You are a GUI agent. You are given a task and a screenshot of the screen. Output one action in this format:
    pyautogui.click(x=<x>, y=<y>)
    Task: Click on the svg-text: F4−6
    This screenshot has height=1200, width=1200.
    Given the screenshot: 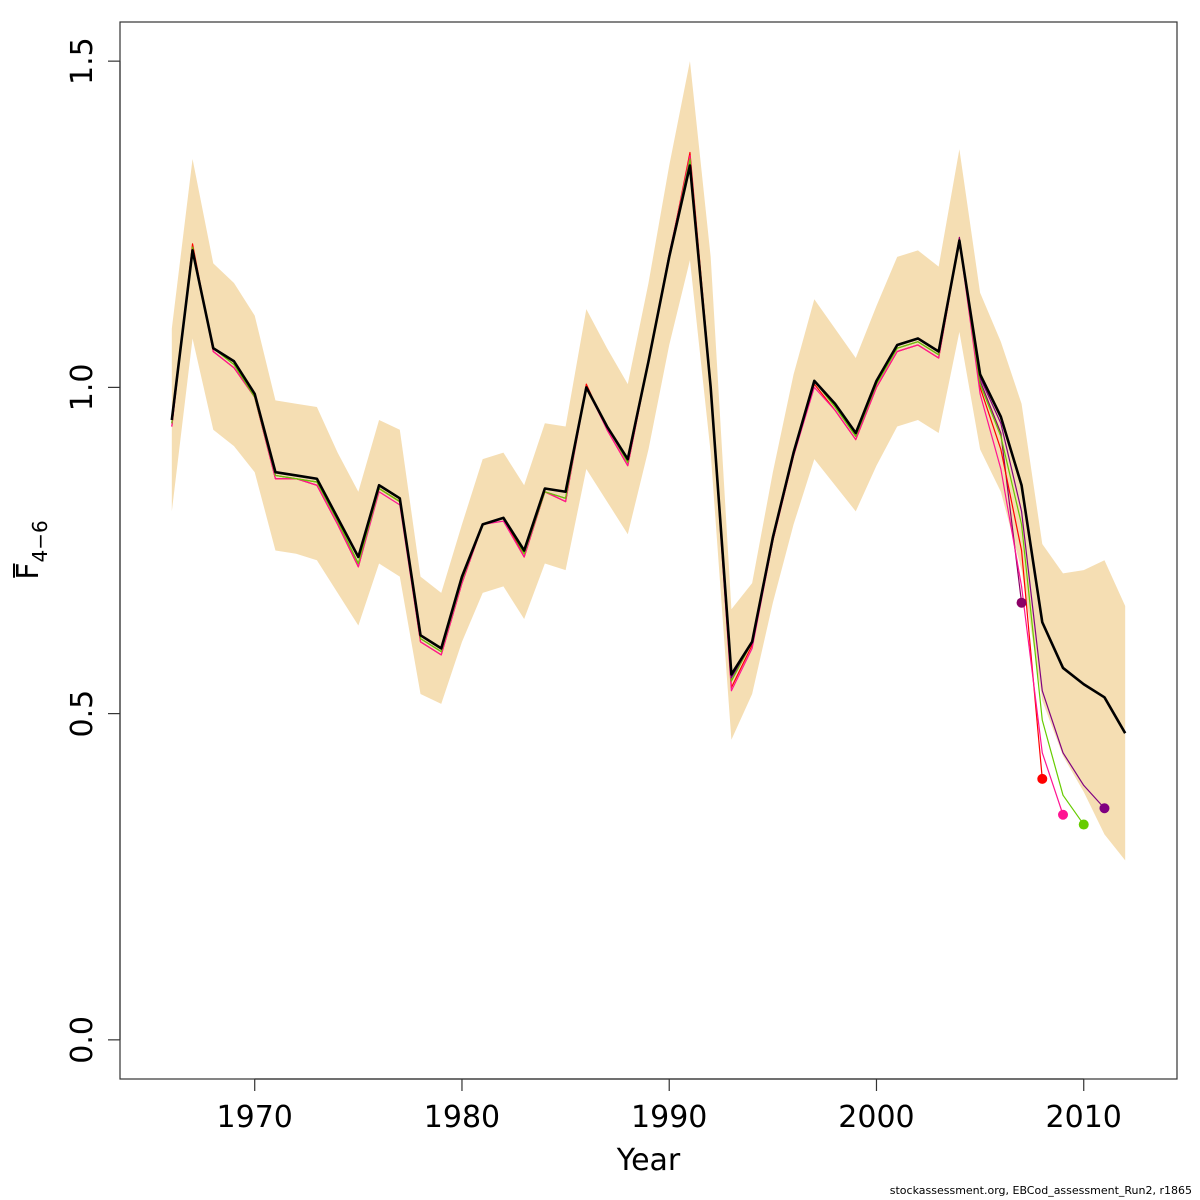 What is the action you would take?
    pyautogui.click(x=31, y=549)
    